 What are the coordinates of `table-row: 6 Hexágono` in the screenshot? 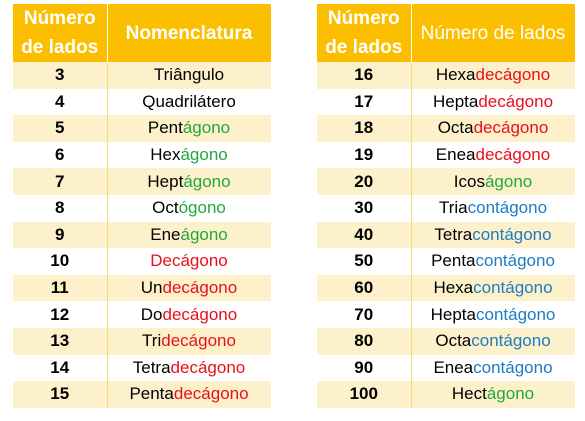 It's located at (142, 155).